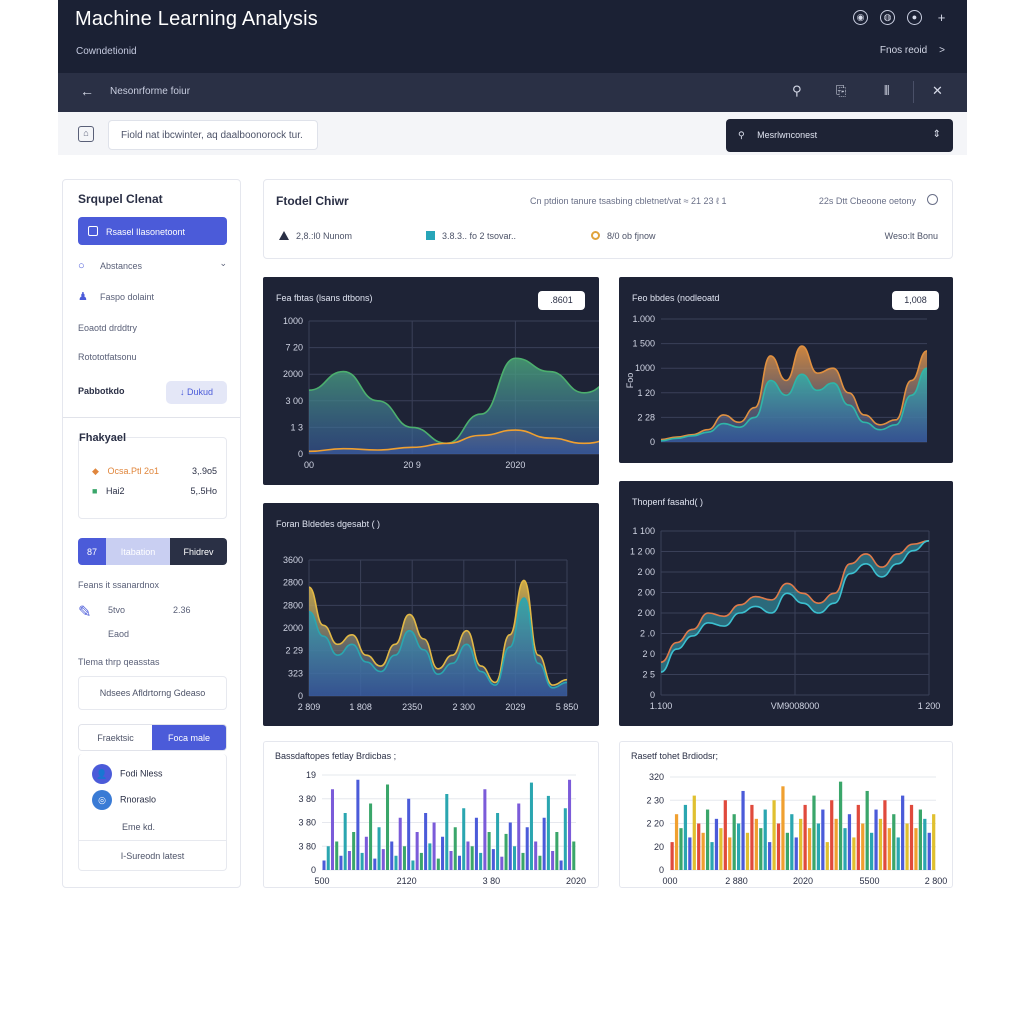 The image size is (1024, 1024). I want to click on sidebar-item-eoaotd: Eoaotd drddtry, so click(108, 328).